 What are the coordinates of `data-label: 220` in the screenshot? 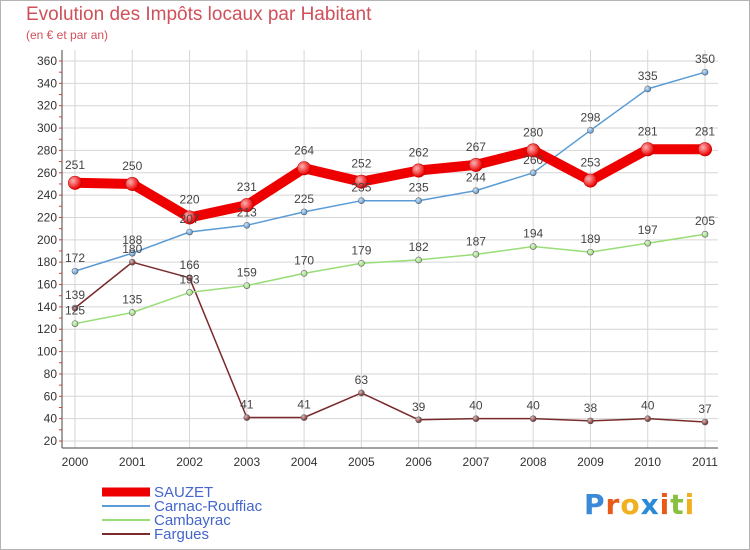 It's located at (190, 199).